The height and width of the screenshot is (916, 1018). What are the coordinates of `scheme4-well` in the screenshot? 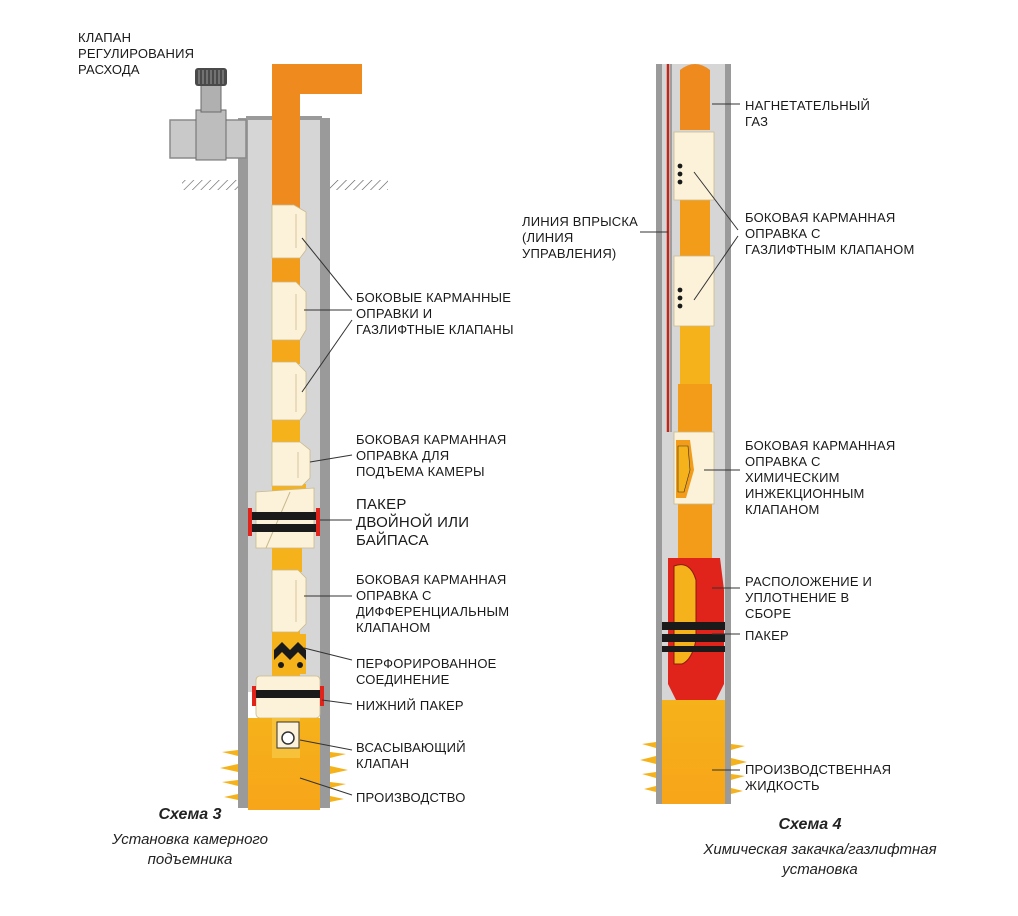 It's located at (693, 434).